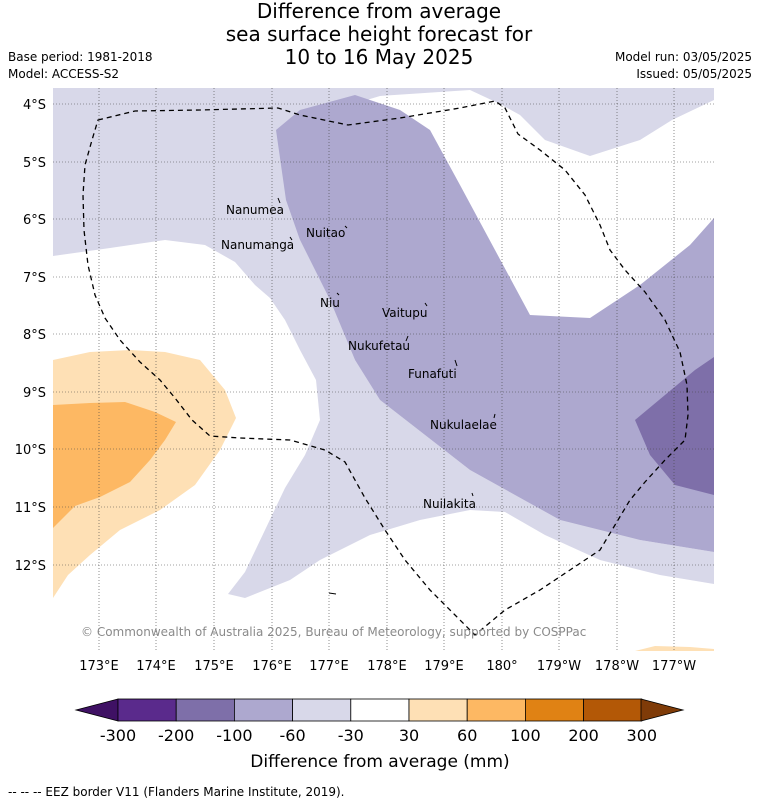  Describe the element at coordinates (386, 396) in the screenshot. I see `island-markers` at that location.